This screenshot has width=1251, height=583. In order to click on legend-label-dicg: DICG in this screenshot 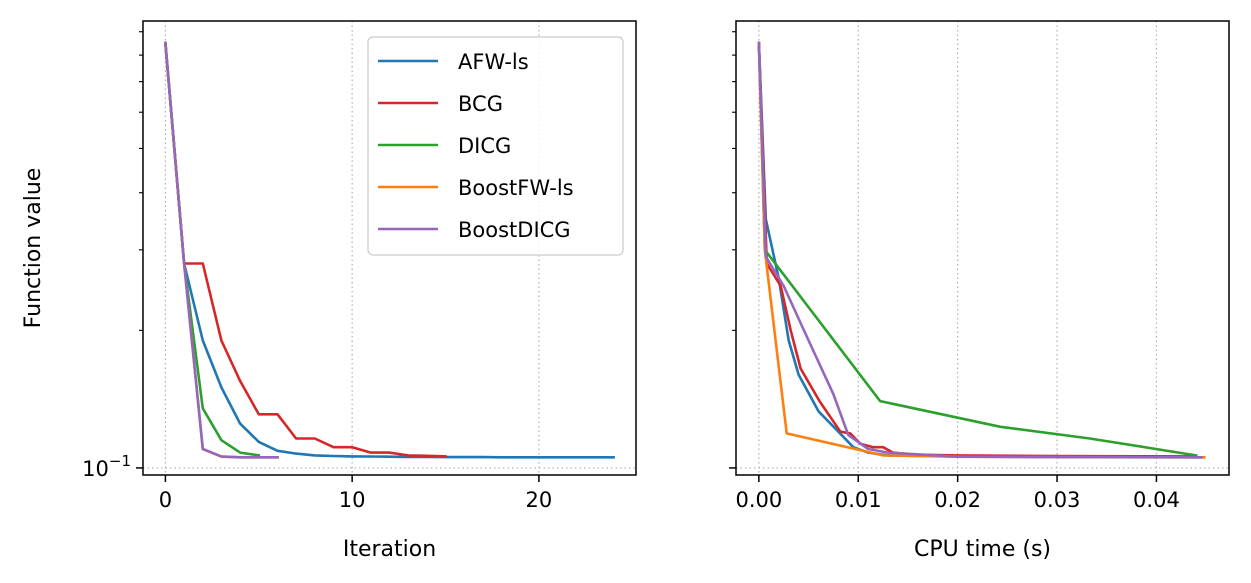, I will do `click(484, 146)`.